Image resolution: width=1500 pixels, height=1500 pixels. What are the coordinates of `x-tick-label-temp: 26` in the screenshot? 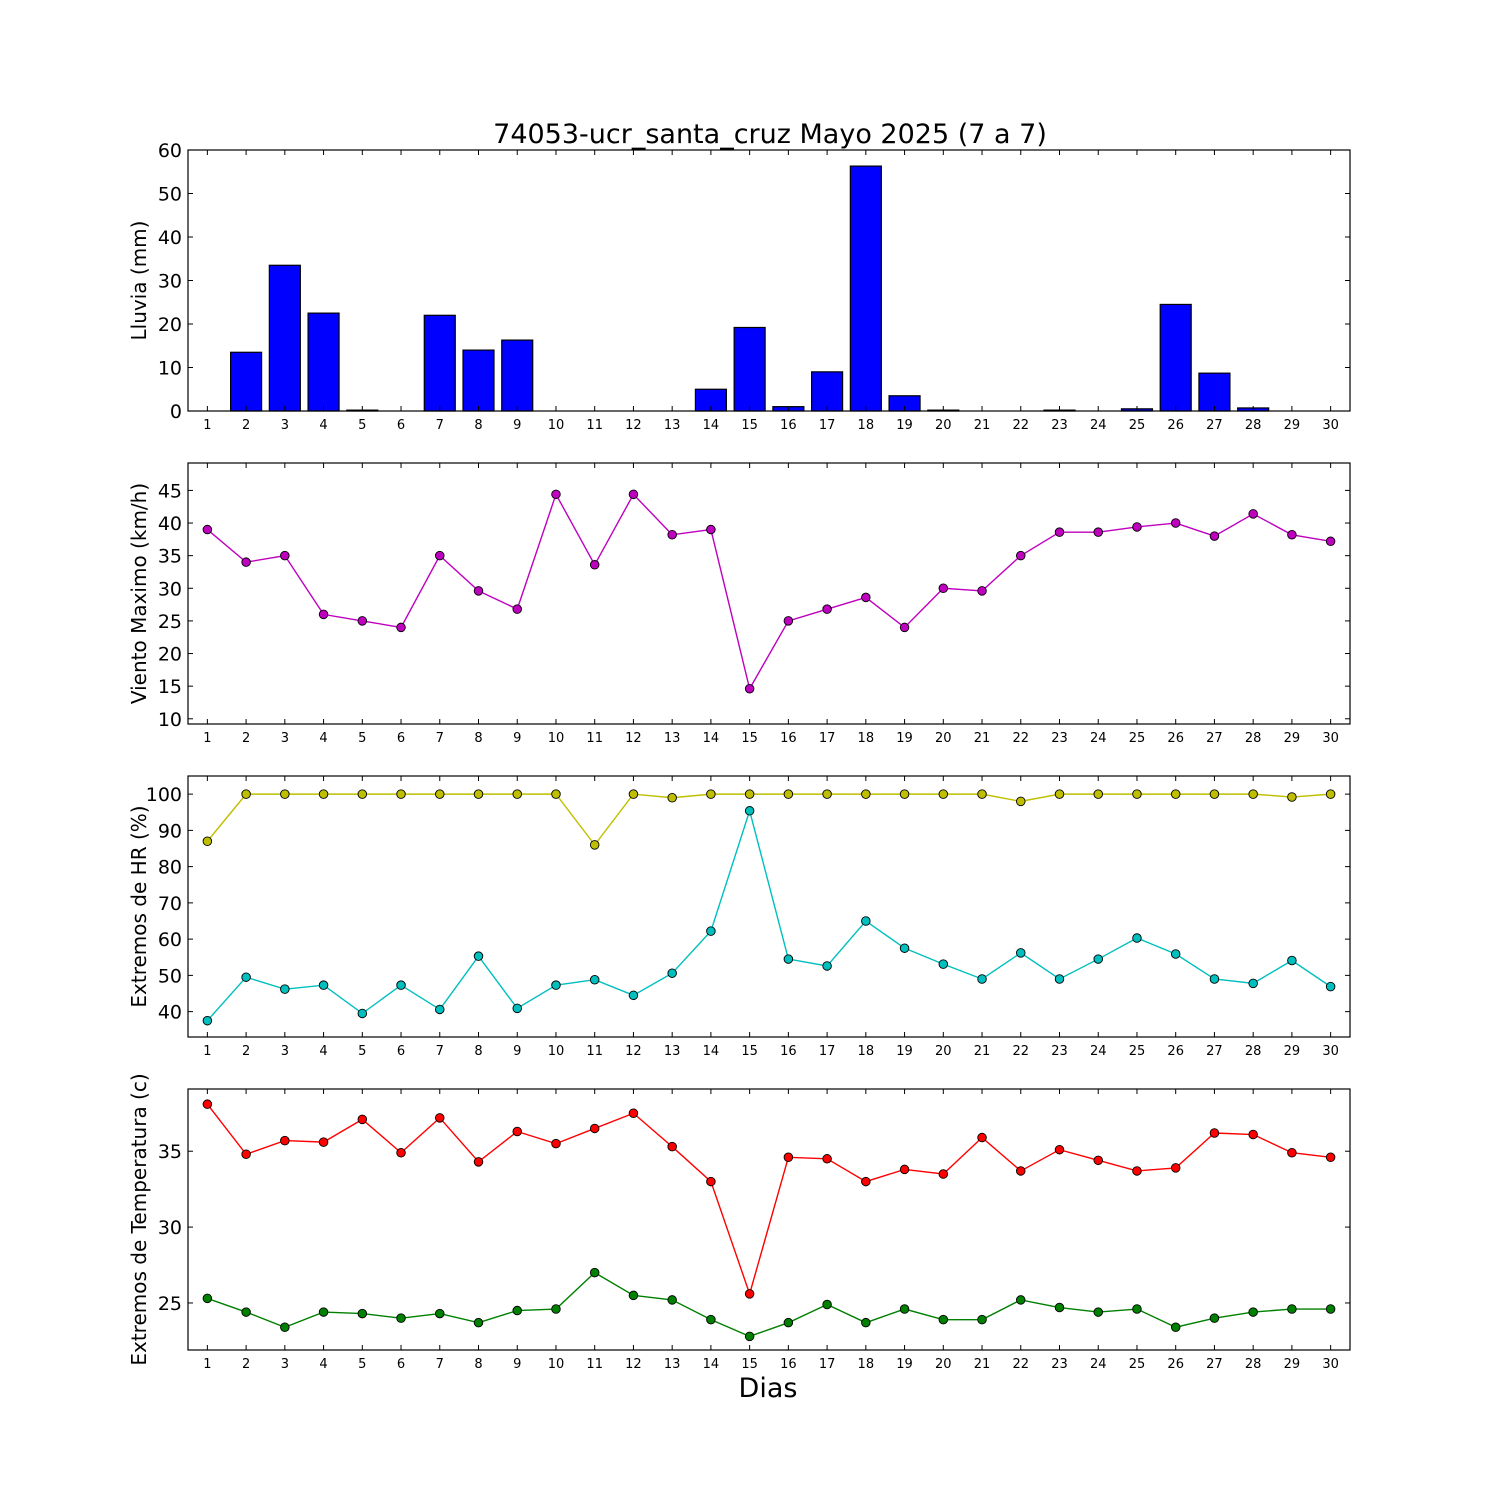 It's located at (1175, 1364).